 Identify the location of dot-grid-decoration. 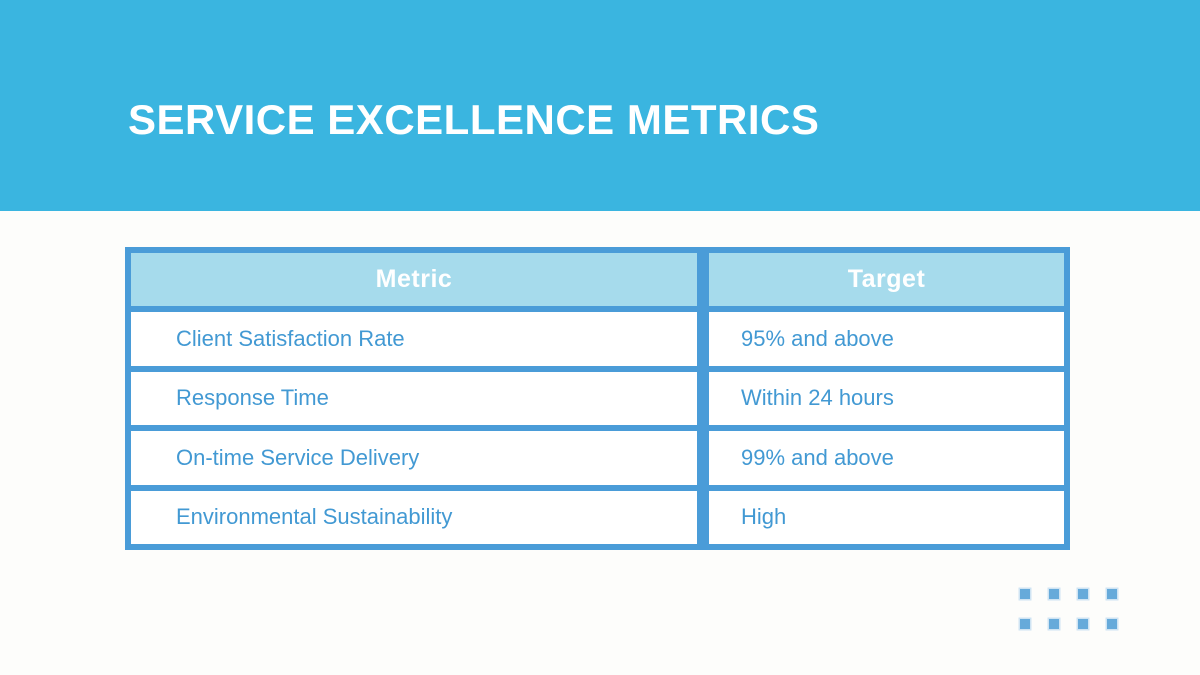
(1068, 609).